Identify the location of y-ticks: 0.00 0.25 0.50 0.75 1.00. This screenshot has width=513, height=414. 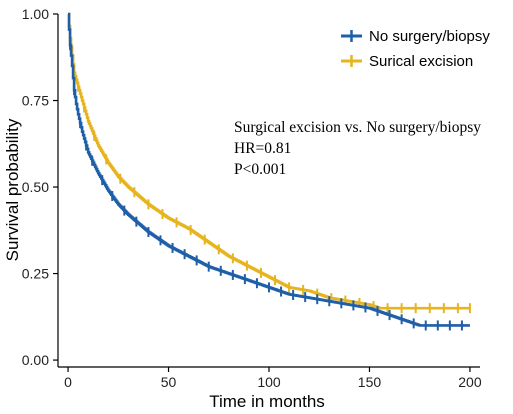
(40, 187).